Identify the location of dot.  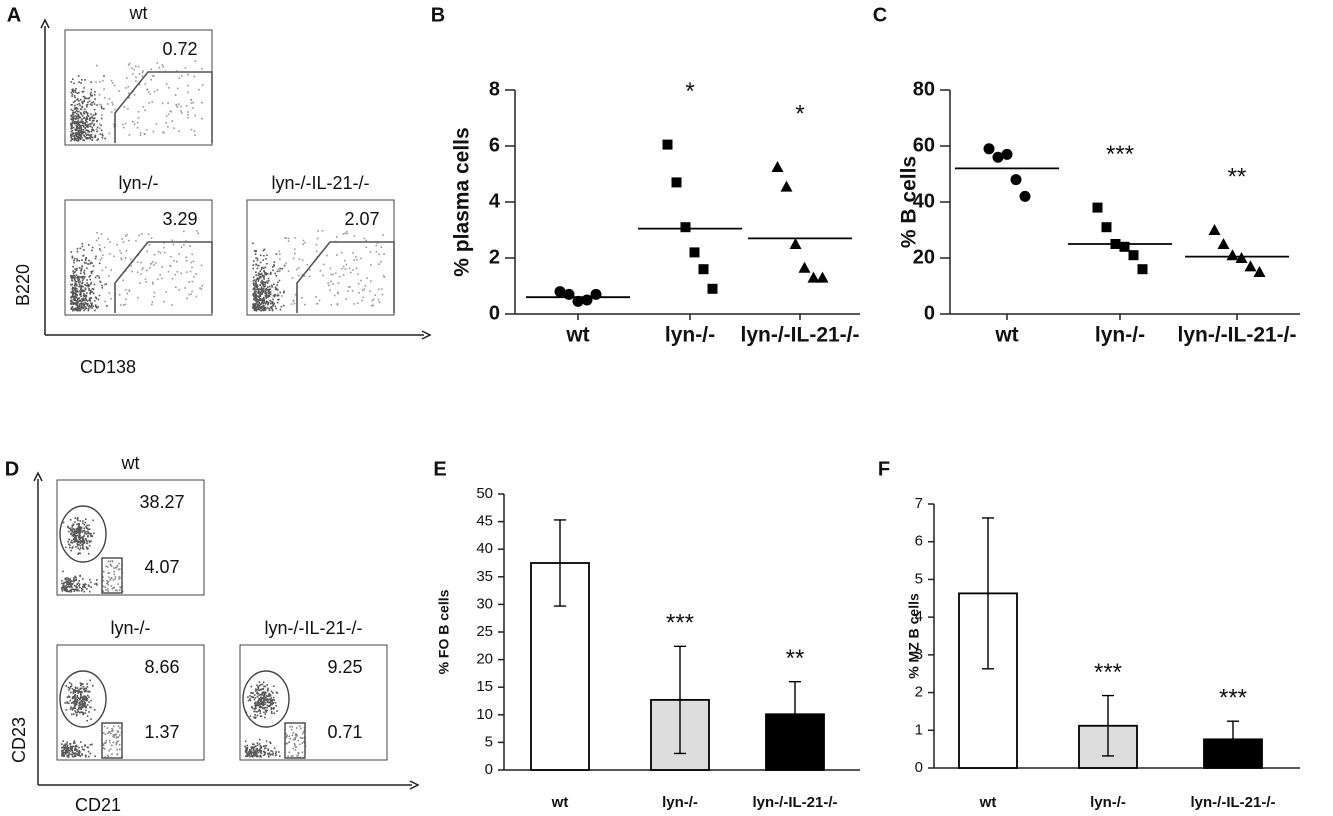
(804, 267).